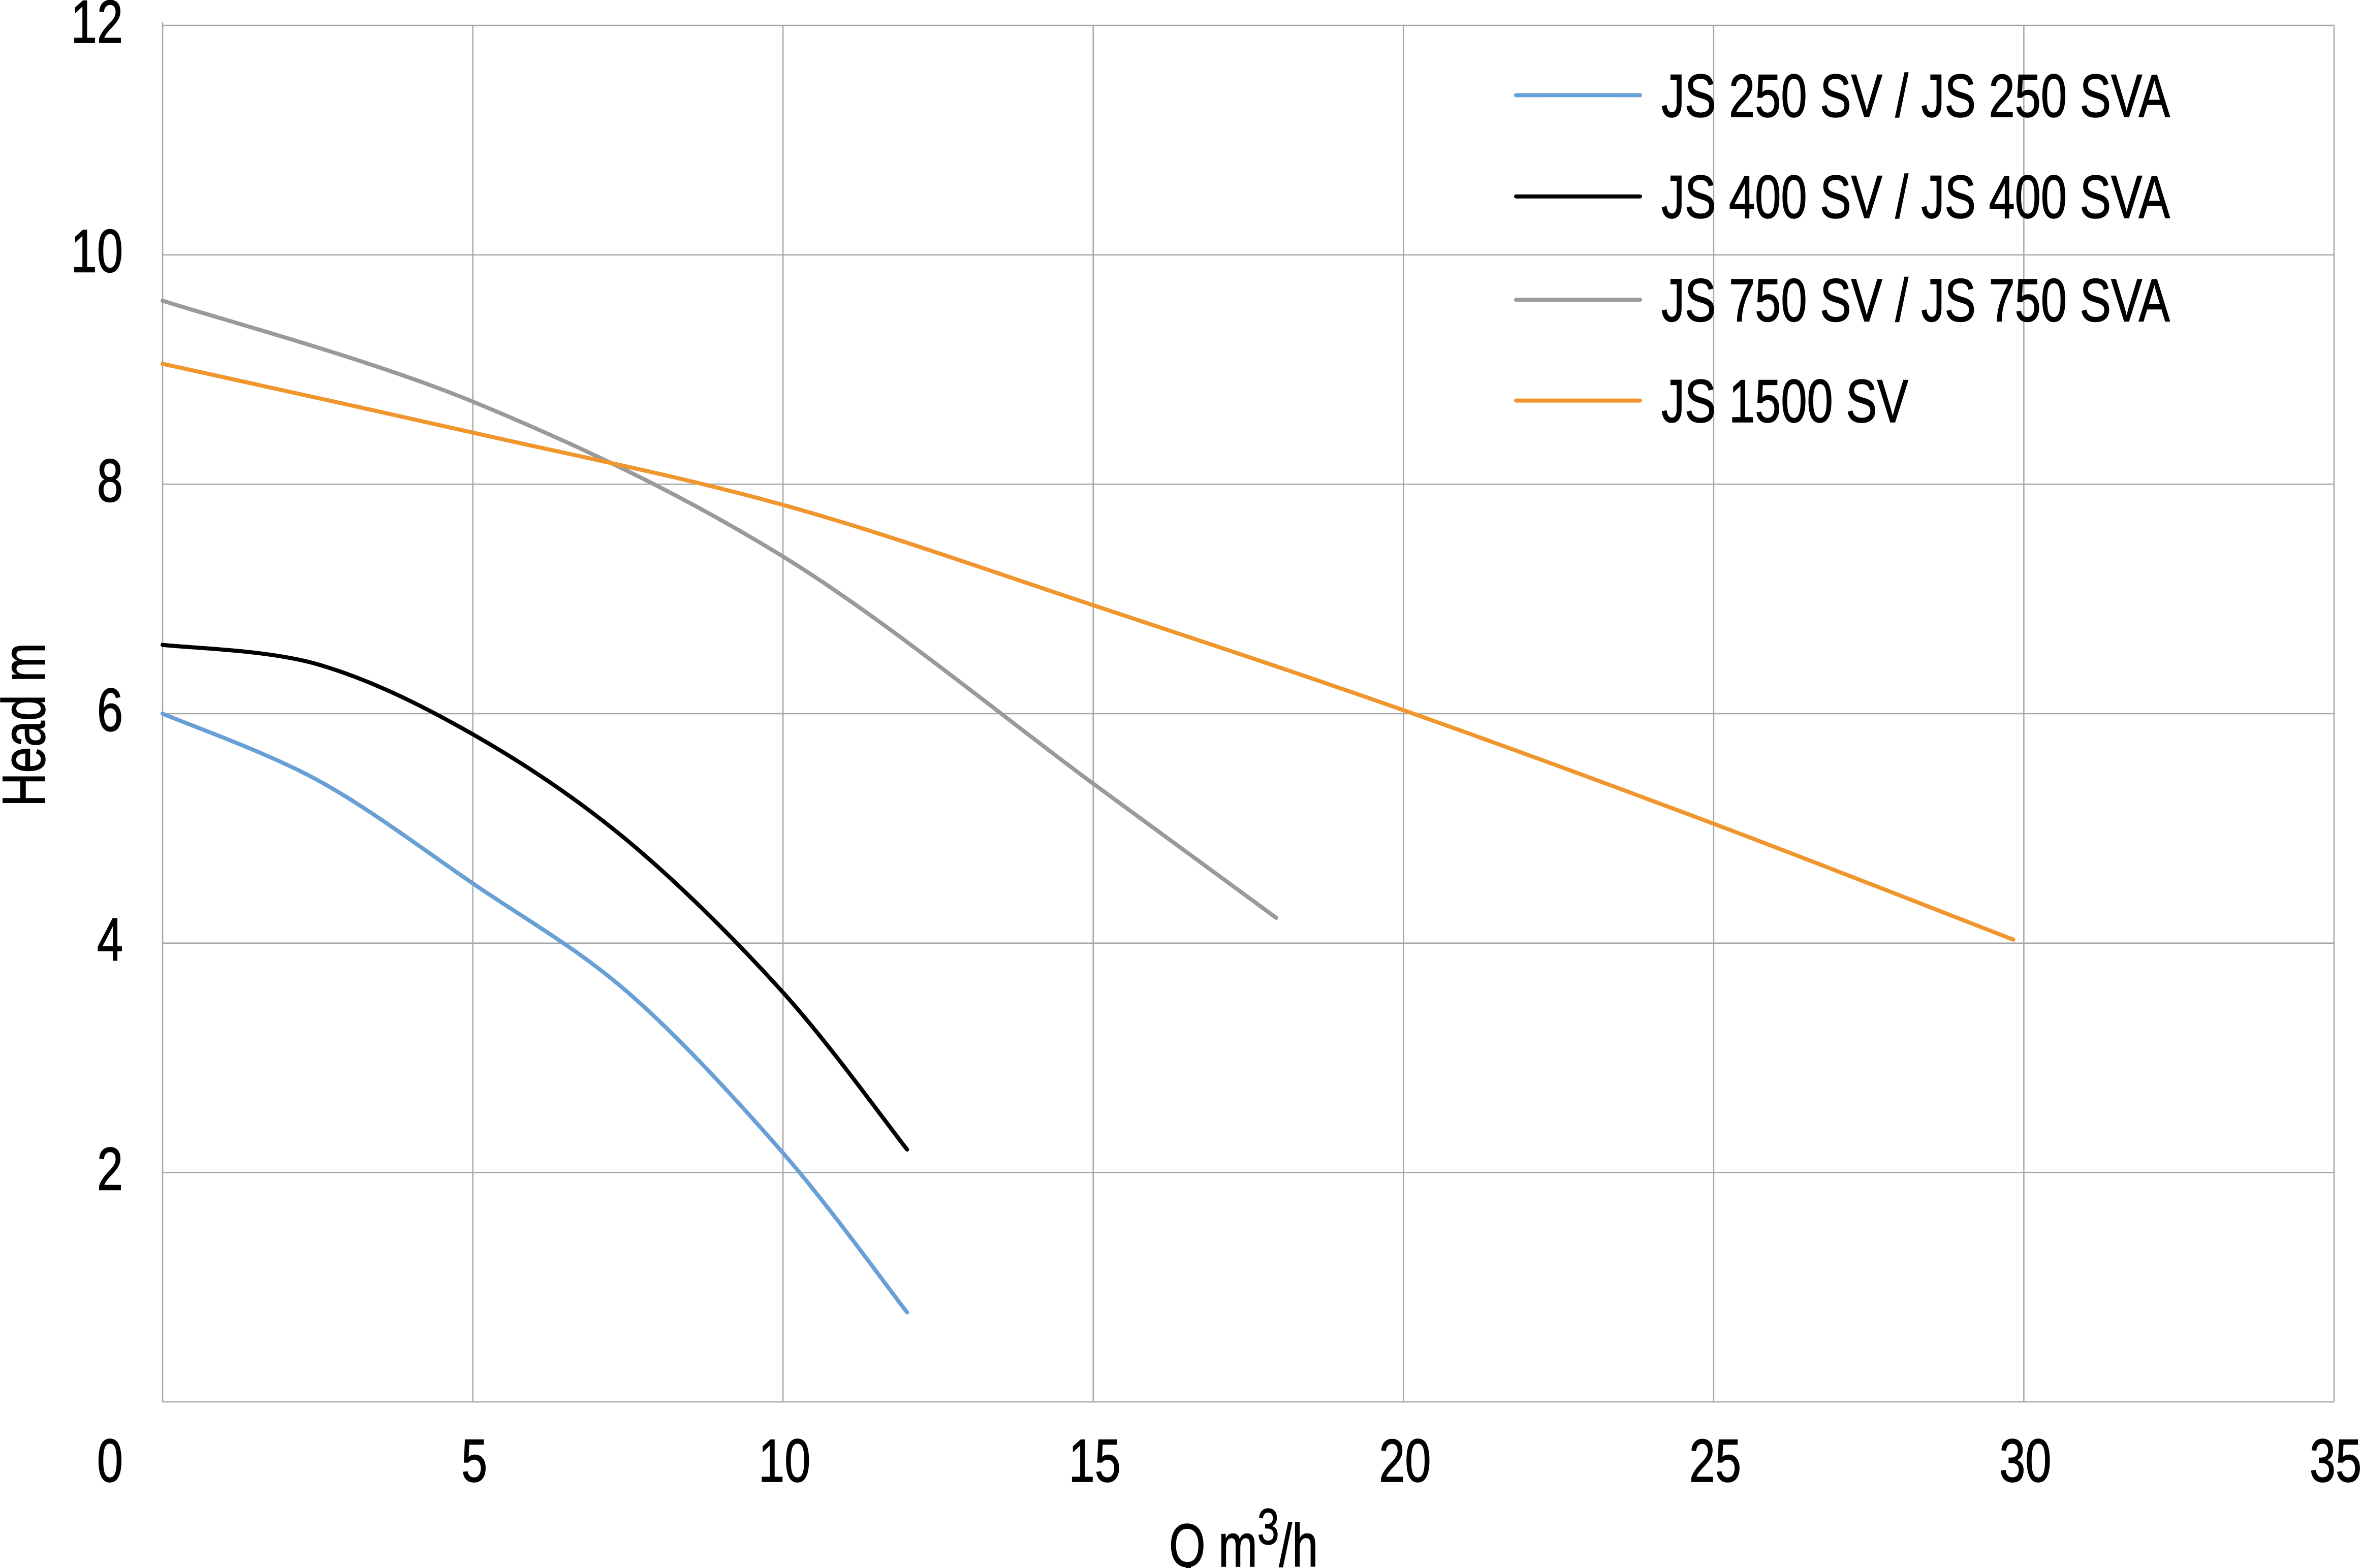 The image size is (2362, 1568). What do you see at coordinates (110, 710) in the screenshot?
I see `svg-text: 6` at bounding box center [110, 710].